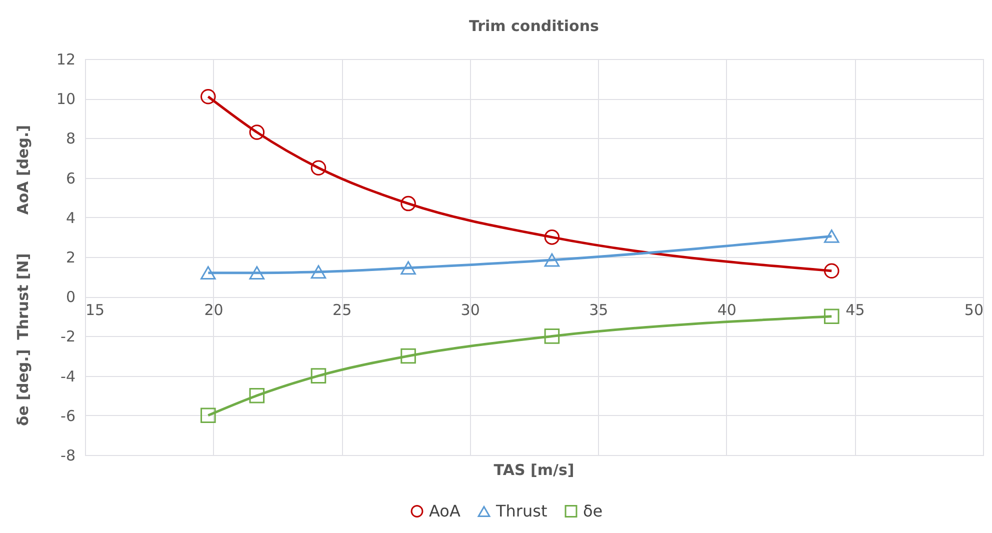  What do you see at coordinates (593, 510) in the screenshot?
I see `legend-label: δe` at bounding box center [593, 510].